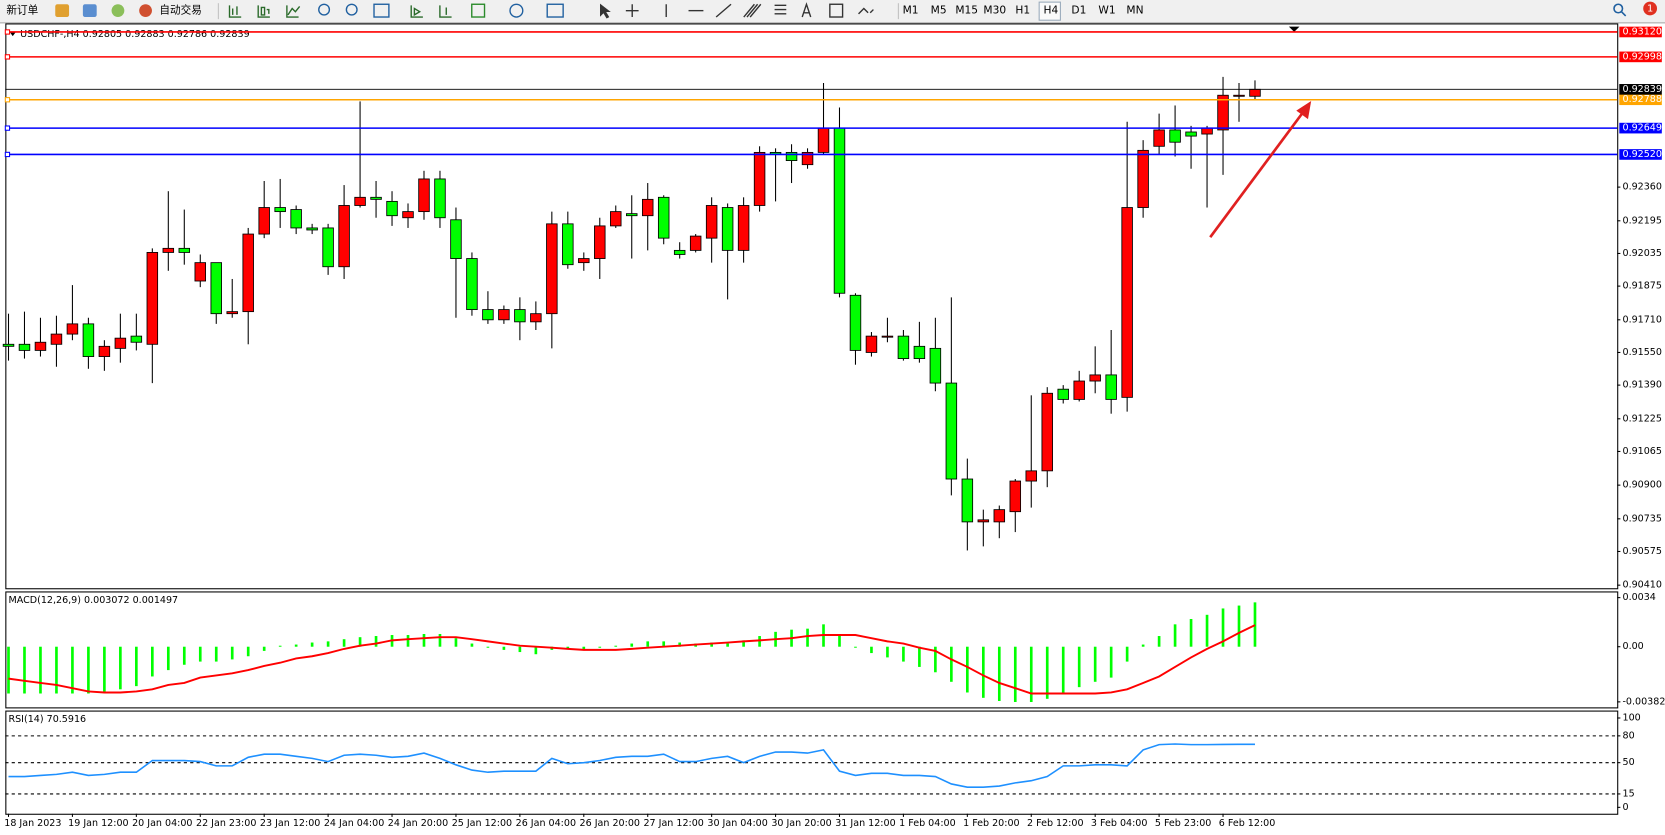  Describe the element at coordinates (1631, 717) in the screenshot. I see `y-tick-label: 100` at that location.